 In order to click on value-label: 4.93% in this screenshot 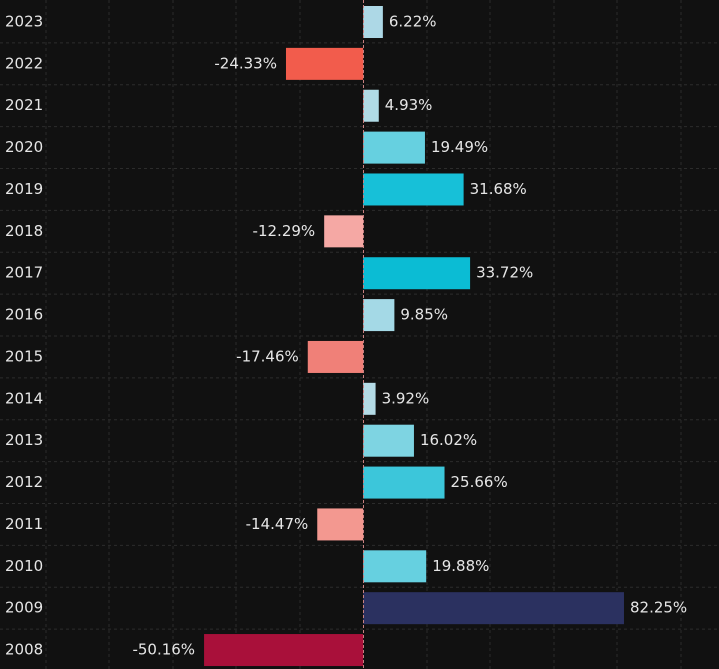, I will do `click(409, 105)`.